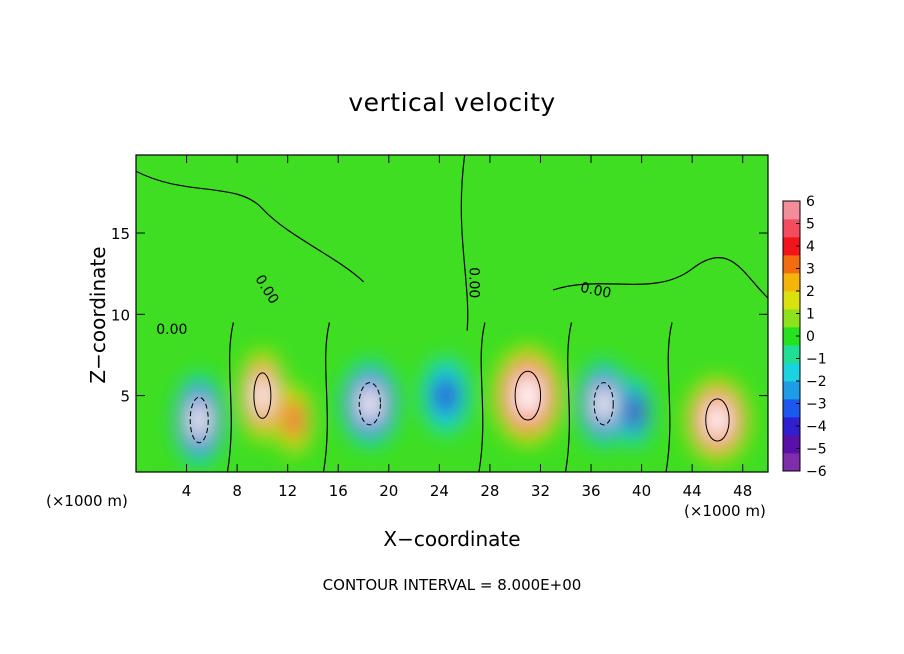  What do you see at coordinates (171, 330) in the screenshot?
I see `contour-label-0: 0.00` at bounding box center [171, 330].